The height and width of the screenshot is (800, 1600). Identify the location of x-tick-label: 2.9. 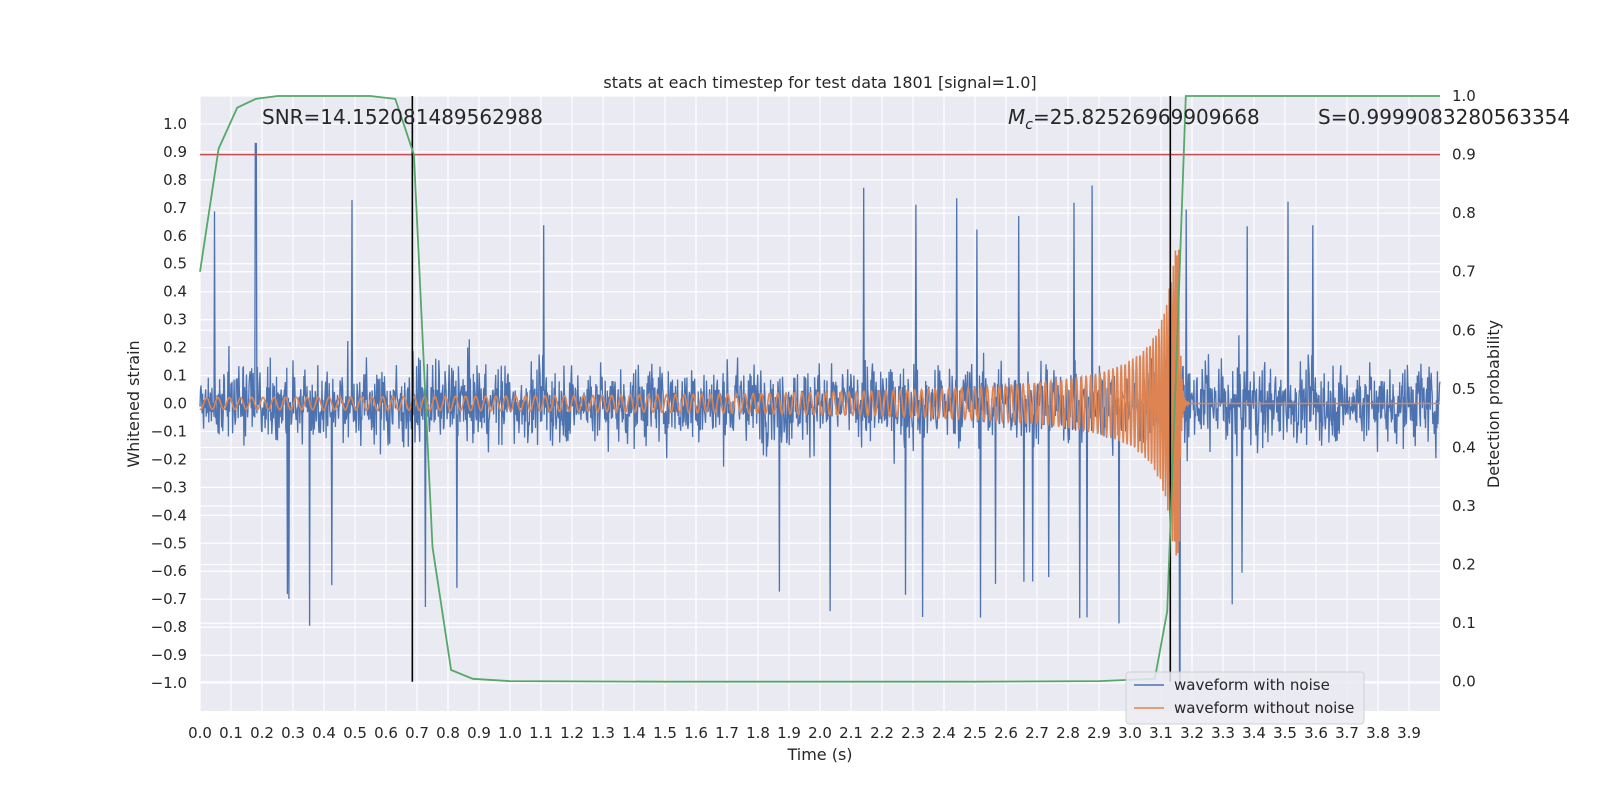
(1099, 733).